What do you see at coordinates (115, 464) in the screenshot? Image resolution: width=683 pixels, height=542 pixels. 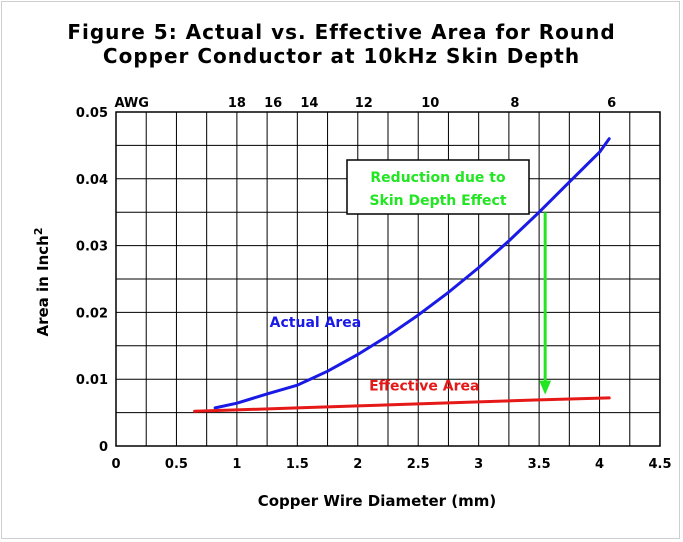 I see `x-tick-label: 0` at bounding box center [115, 464].